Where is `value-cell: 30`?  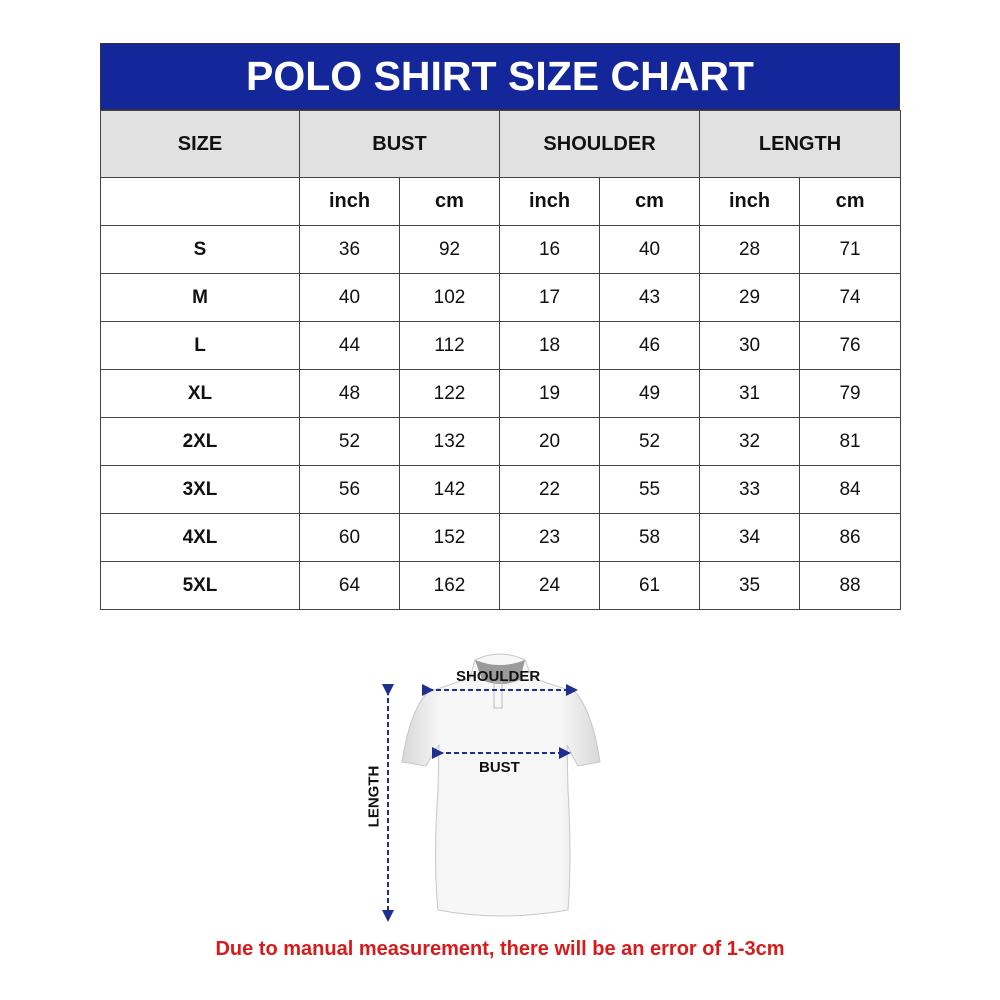
value-cell: 30 is located at coordinates (750, 345).